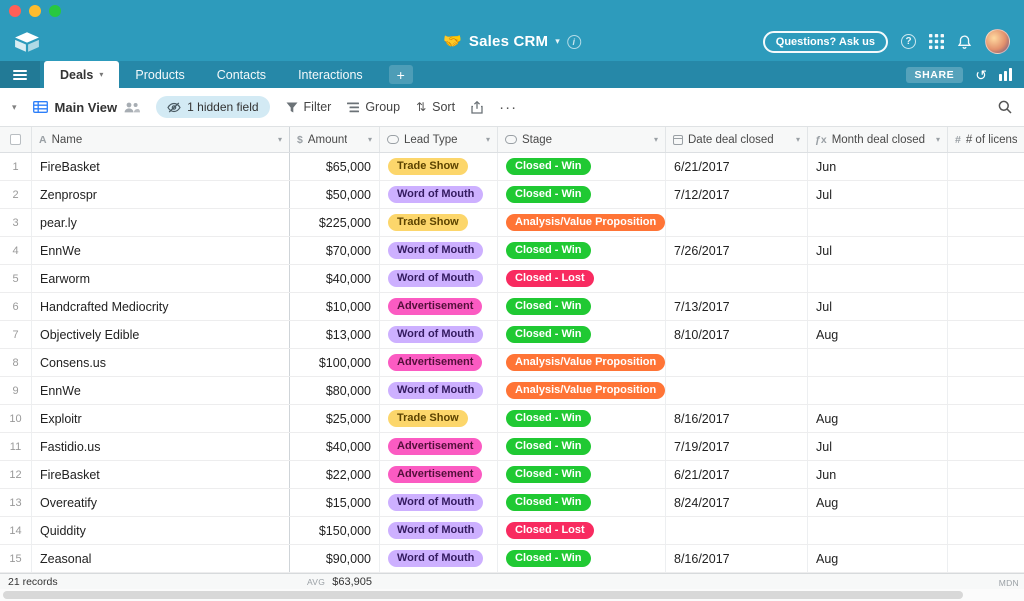 The height and width of the screenshot is (601, 1024). I want to click on share-button: SHARE, so click(934, 74).